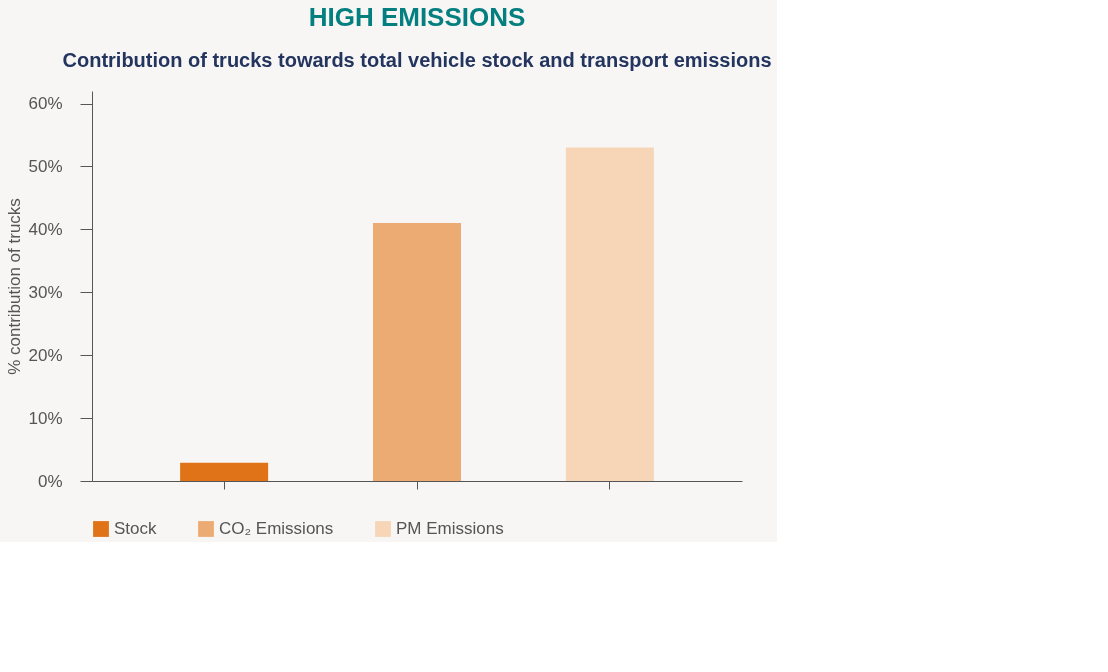  What do you see at coordinates (45, 104) in the screenshot?
I see `y-tick-label: 60%` at bounding box center [45, 104].